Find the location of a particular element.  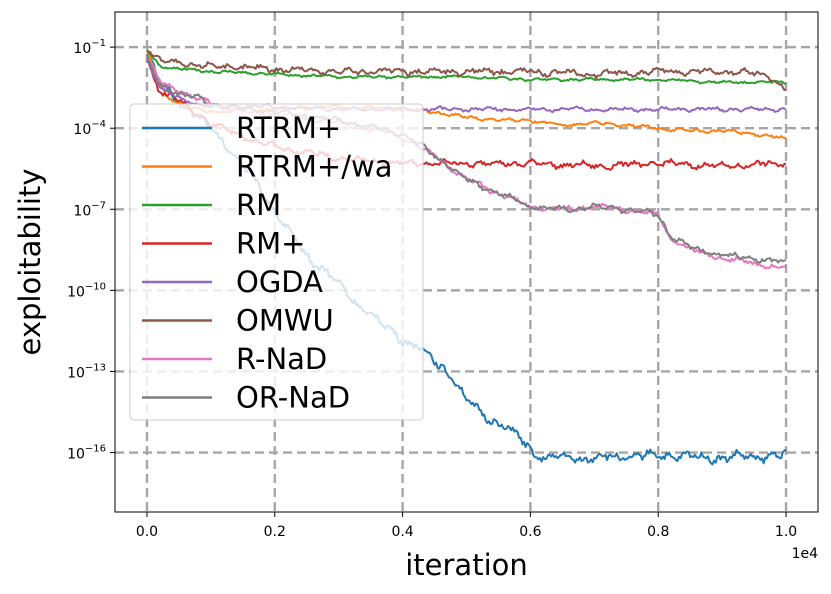

legend-label: R-NaD is located at coordinates (281, 359).